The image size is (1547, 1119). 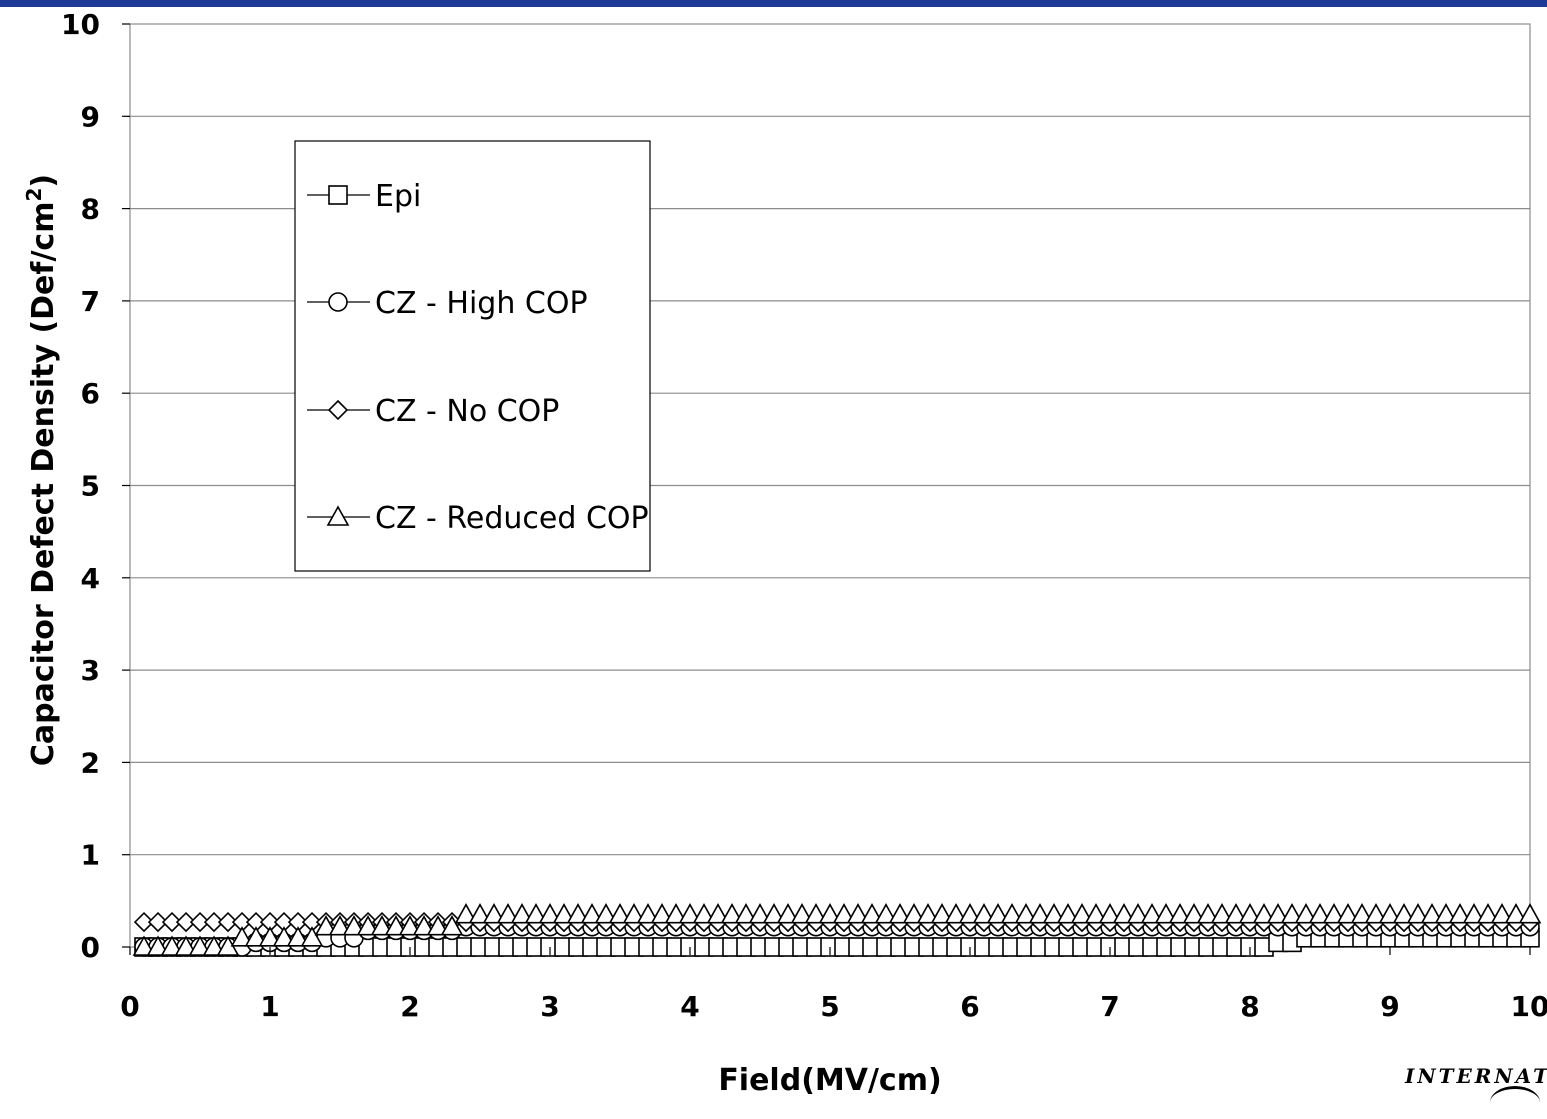 What do you see at coordinates (90, 855) in the screenshot?
I see `y-tick-label: 1` at bounding box center [90, 855].